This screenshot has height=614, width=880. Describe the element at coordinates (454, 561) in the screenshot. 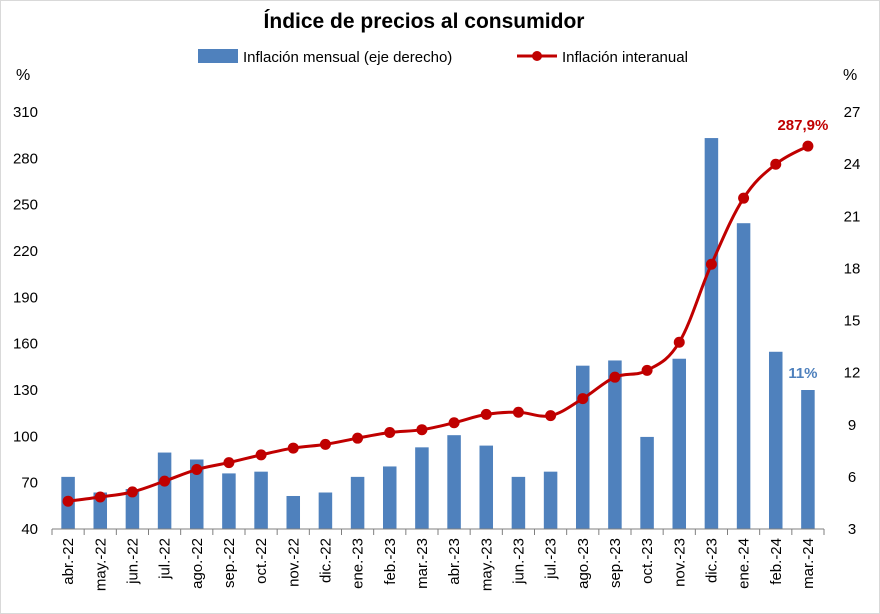

I see `category-label: abr.-23` at that location.